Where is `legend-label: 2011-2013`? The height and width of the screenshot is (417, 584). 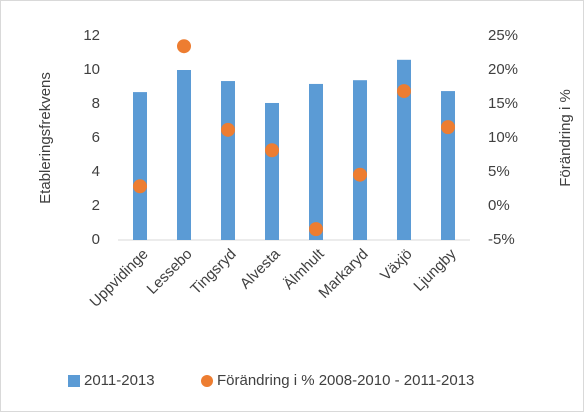
legend-label: 2011-2013 is located at coordinates (119, 380).